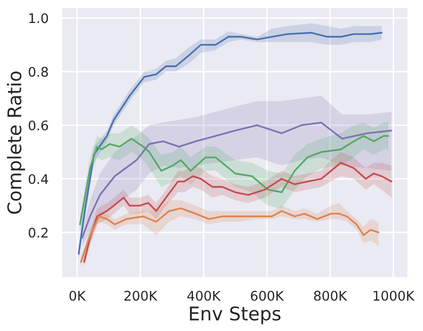 Image resolution: width=423 pixels, height=331 pixels. Describe the element at coordinates (38, 179) in the screenshot. I see `y-tick-label: 0.4` at that location.